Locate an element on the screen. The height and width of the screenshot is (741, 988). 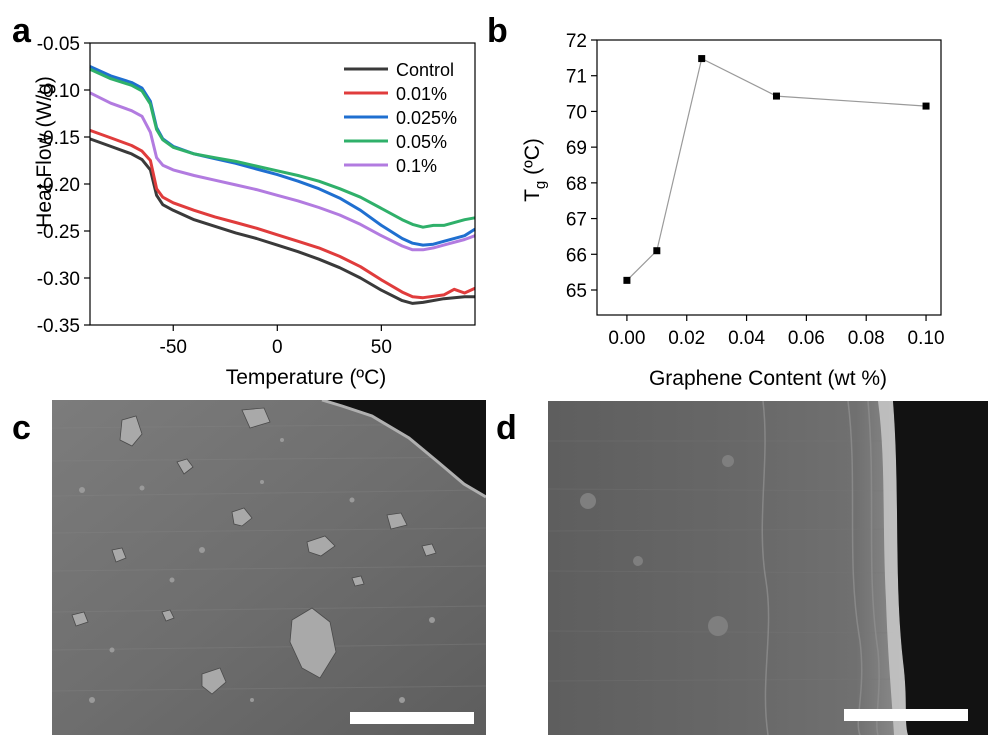
chart-b-xlabel: Graphene Content (wt %) is located at coordinates (768, 378).